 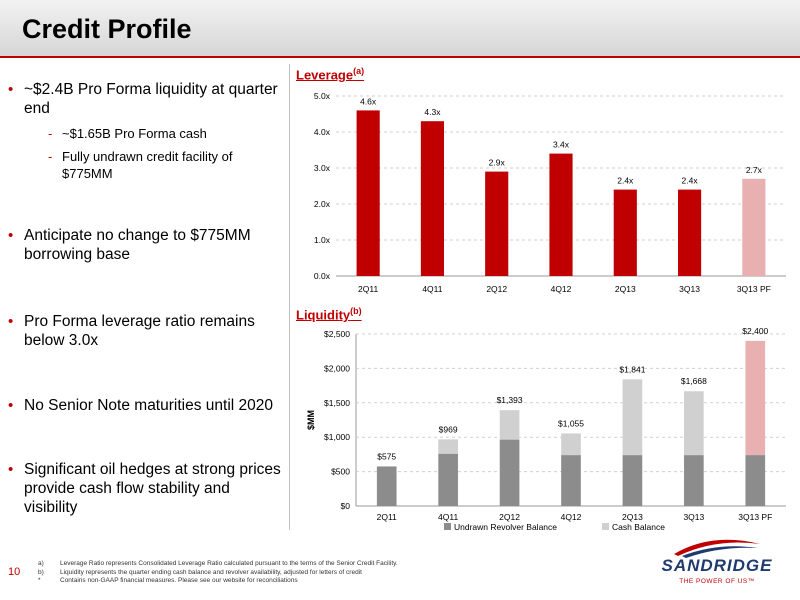 I want to click on legend-label-undrawn-revolver: Undrawn Revolver Balance, so click(x=505, y=527).